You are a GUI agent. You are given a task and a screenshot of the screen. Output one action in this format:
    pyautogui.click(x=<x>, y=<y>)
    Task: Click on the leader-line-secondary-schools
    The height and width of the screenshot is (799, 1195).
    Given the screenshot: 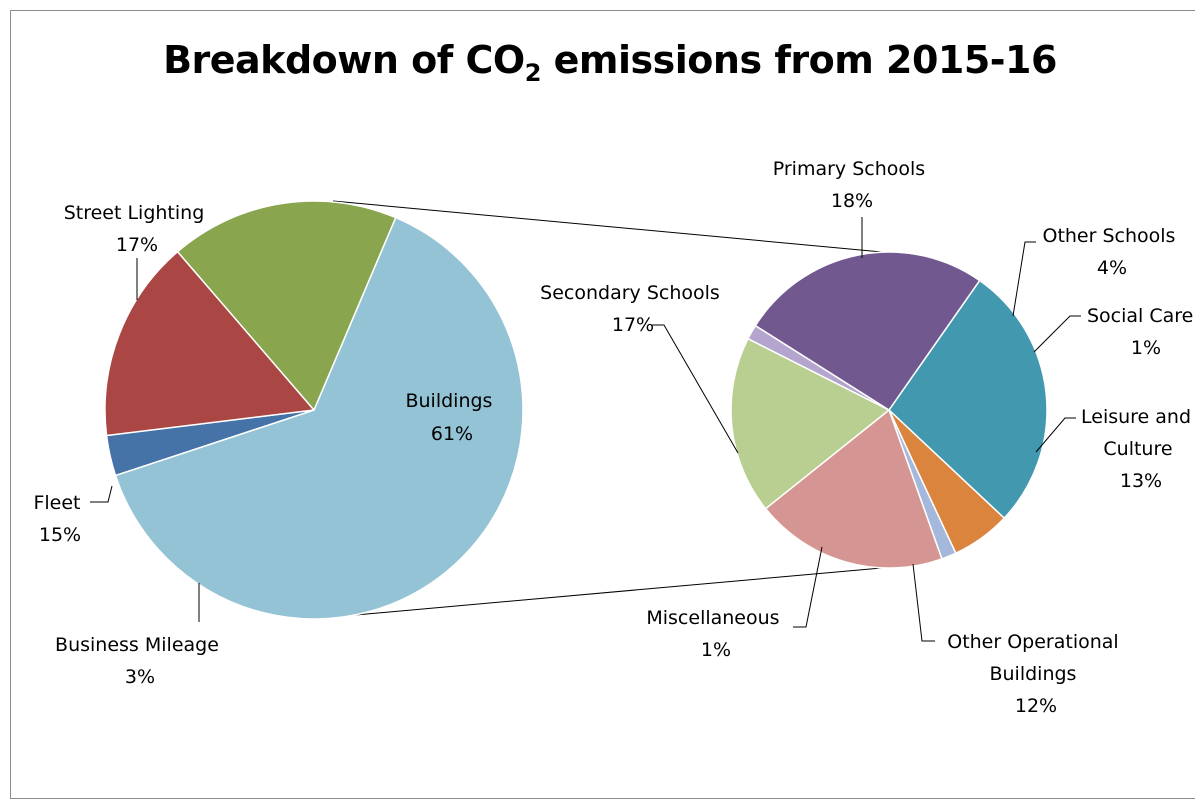 What is the action you would take?
    pyautogui.click(x=695, y=389)
    